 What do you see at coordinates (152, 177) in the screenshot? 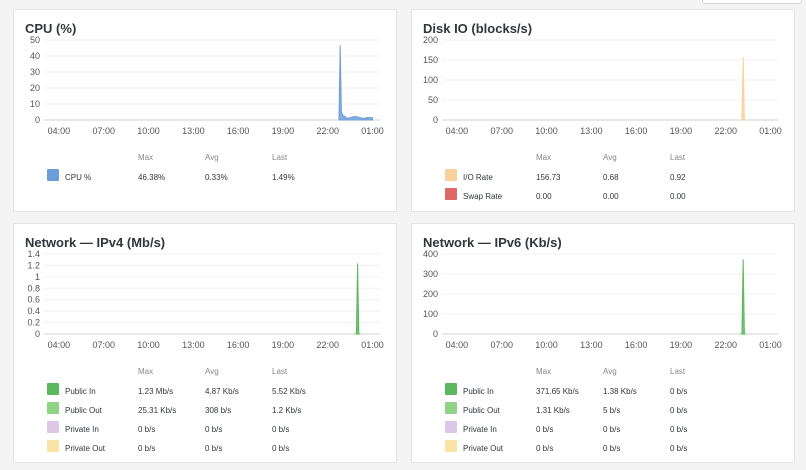
I see `legend-max: 46.38%` at bounding box center [152, 177].